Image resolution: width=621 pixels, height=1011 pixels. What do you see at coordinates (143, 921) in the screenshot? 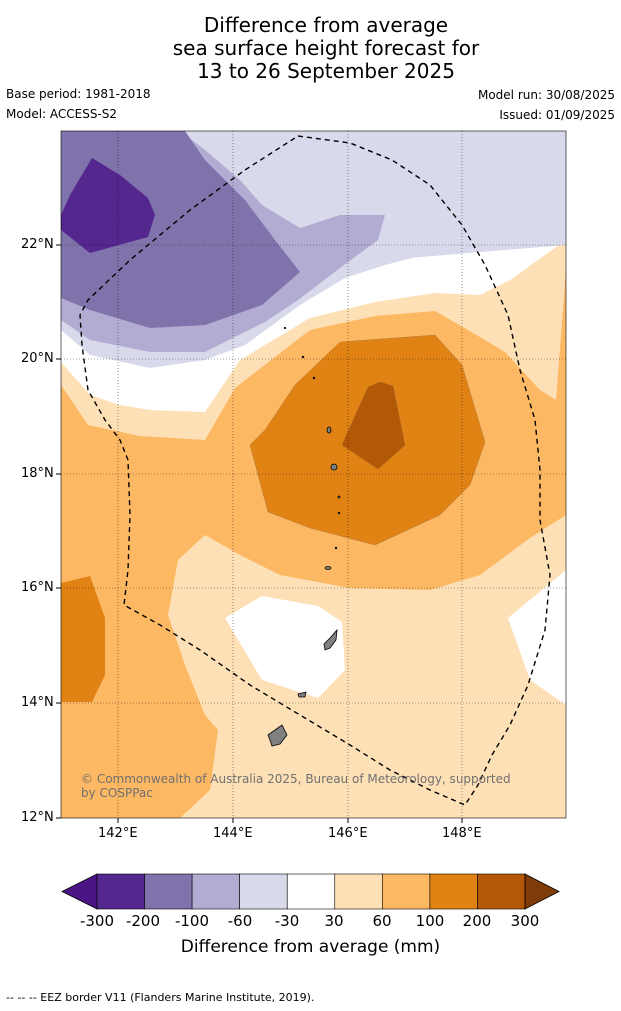
I see `legend-label-neg200: -200` at bounding box center [143, 921].